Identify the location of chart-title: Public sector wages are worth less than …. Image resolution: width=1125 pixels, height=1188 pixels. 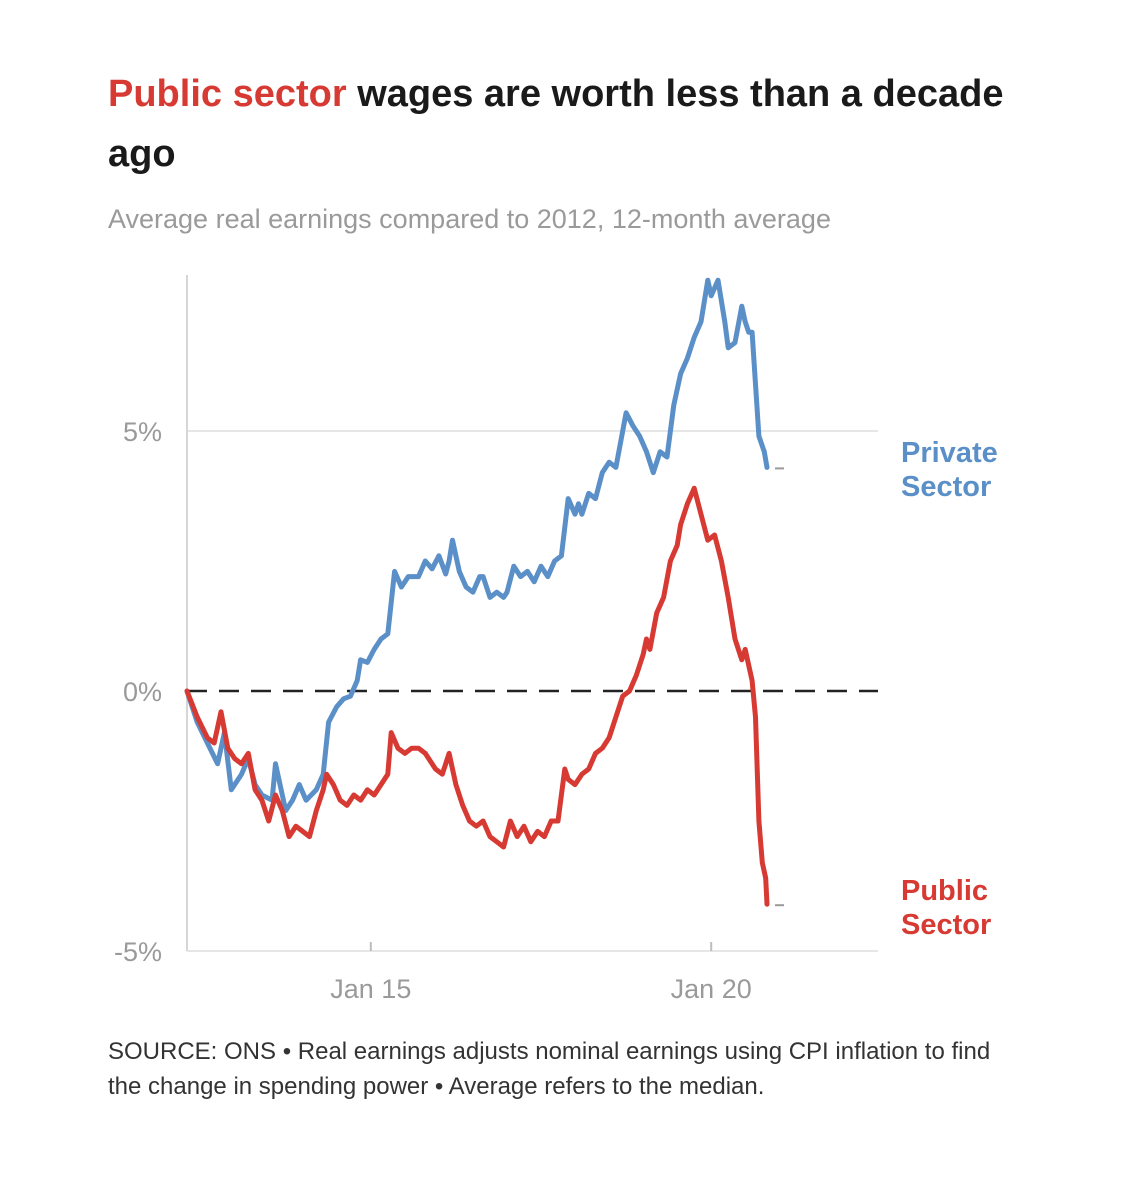
(558, 124).